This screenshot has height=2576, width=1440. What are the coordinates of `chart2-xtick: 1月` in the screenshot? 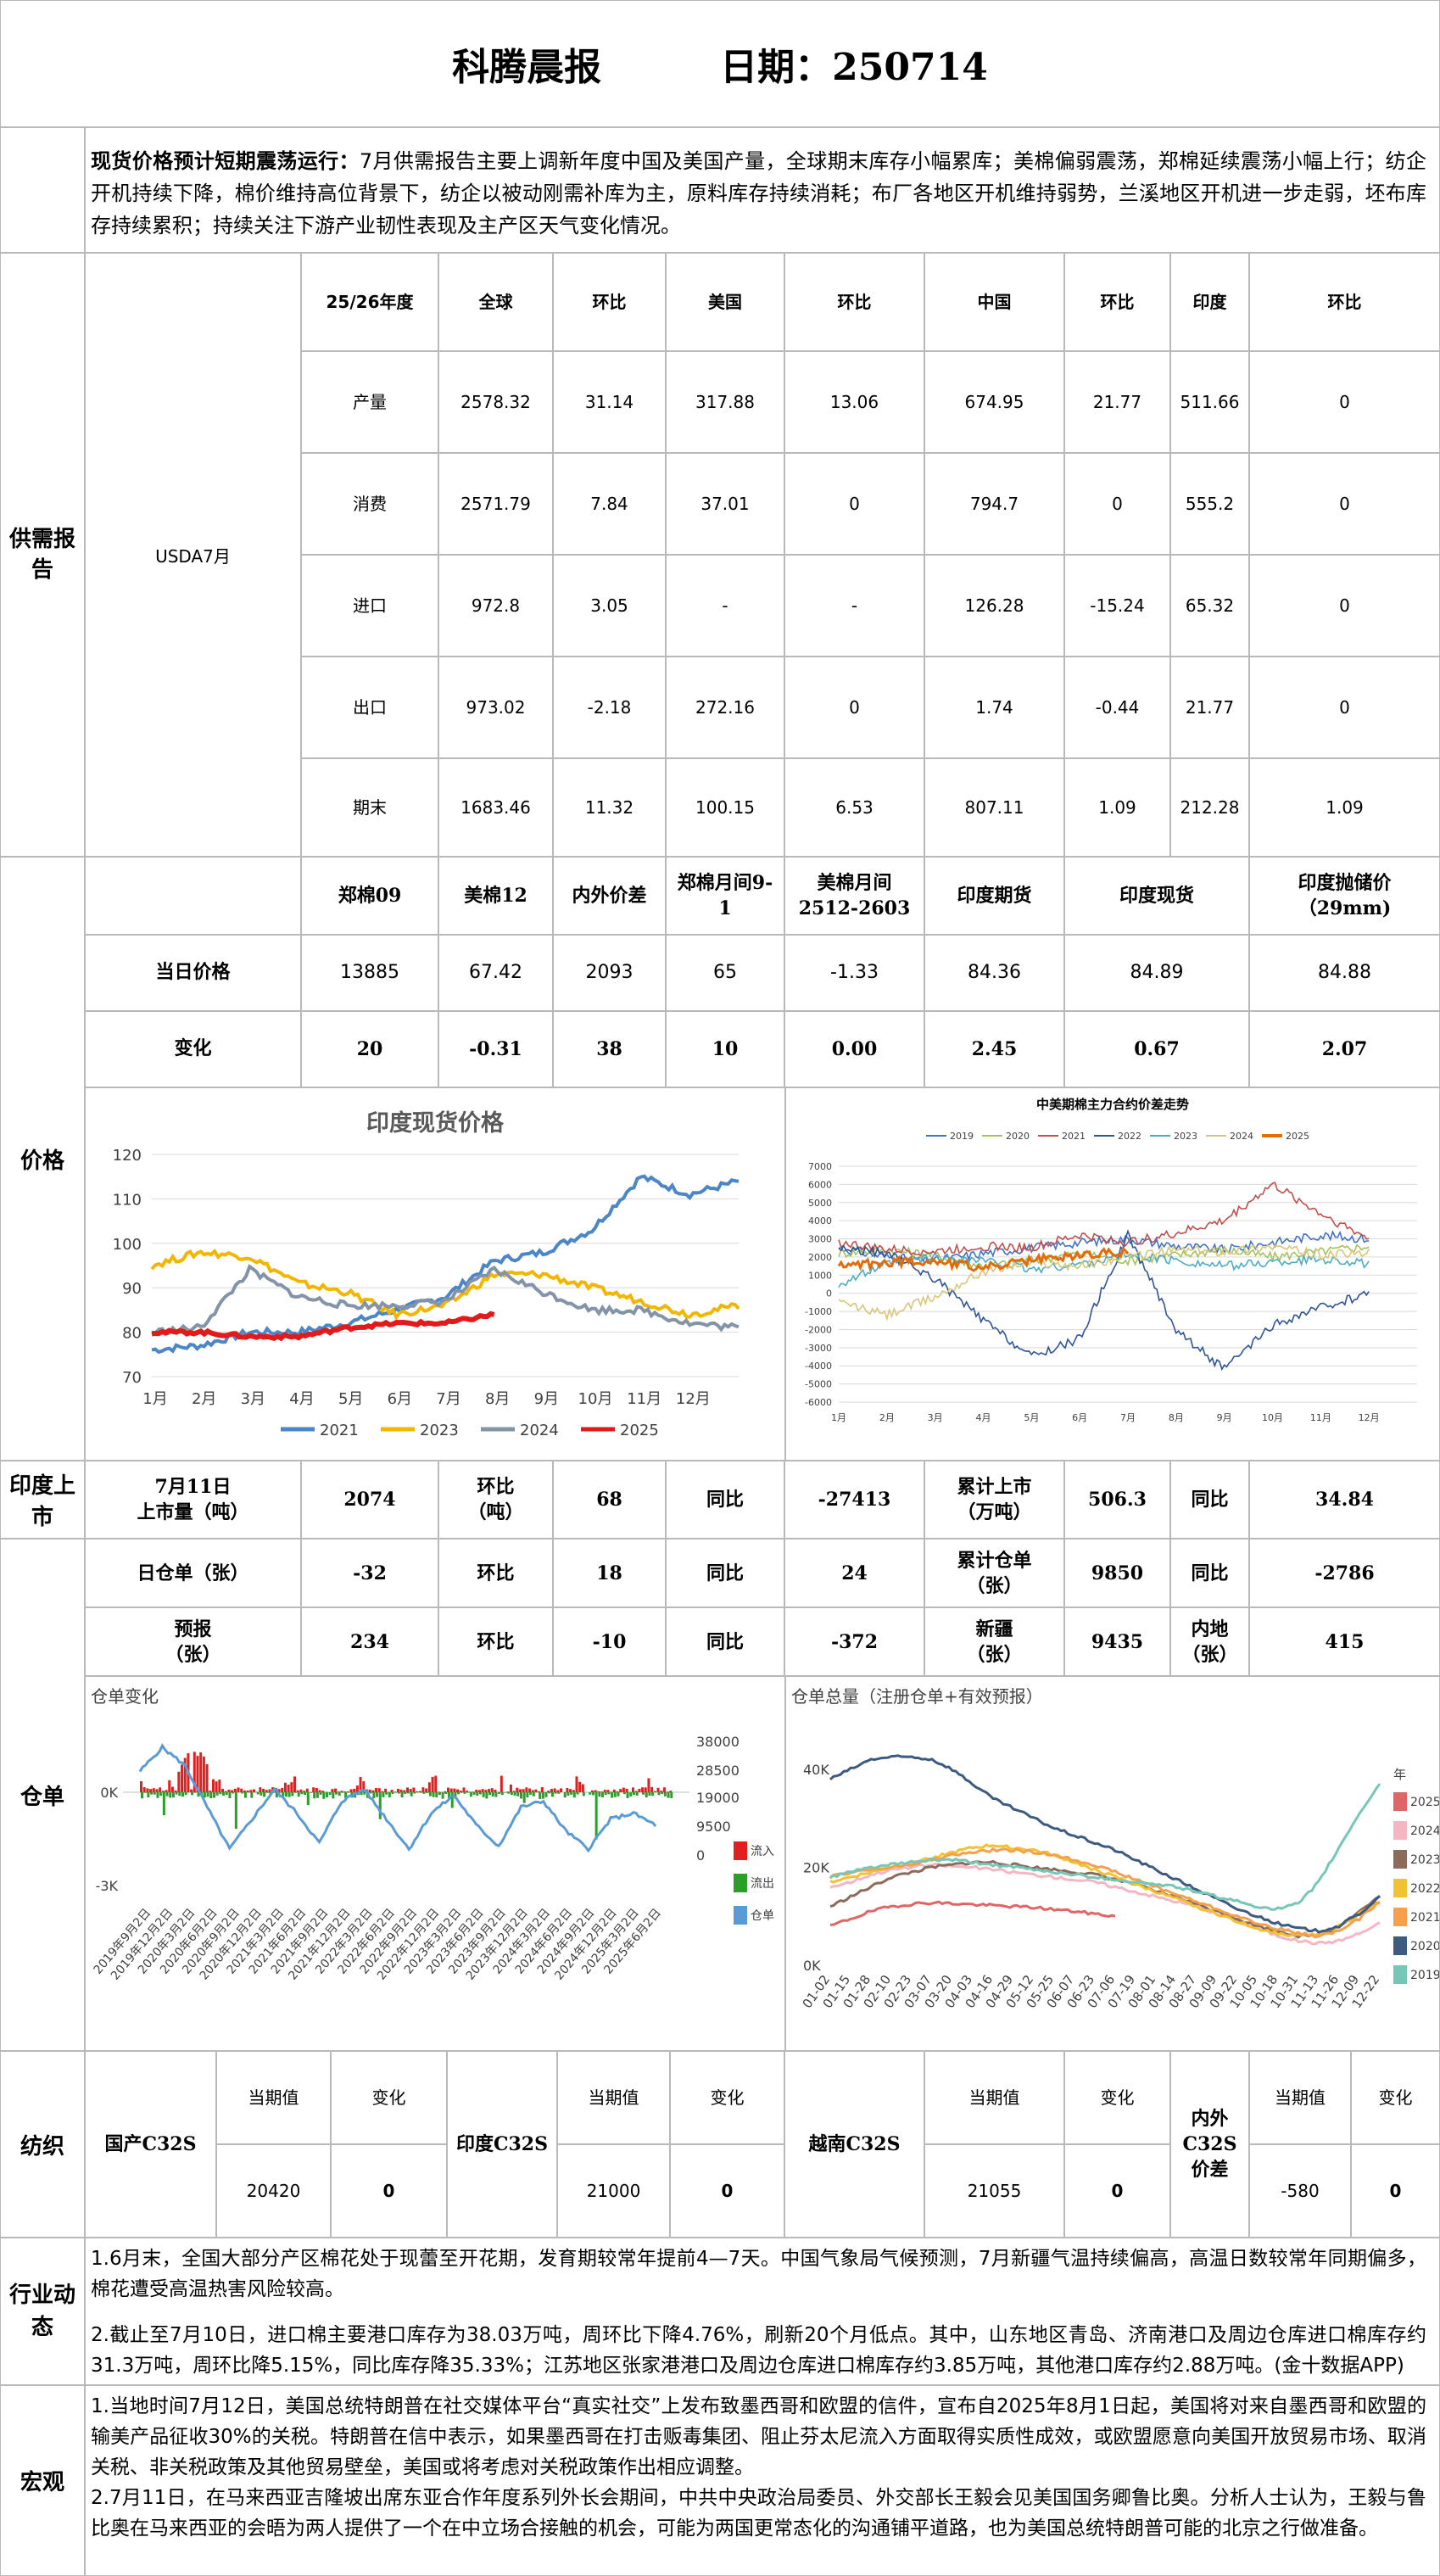 It's located at (839, 1417).